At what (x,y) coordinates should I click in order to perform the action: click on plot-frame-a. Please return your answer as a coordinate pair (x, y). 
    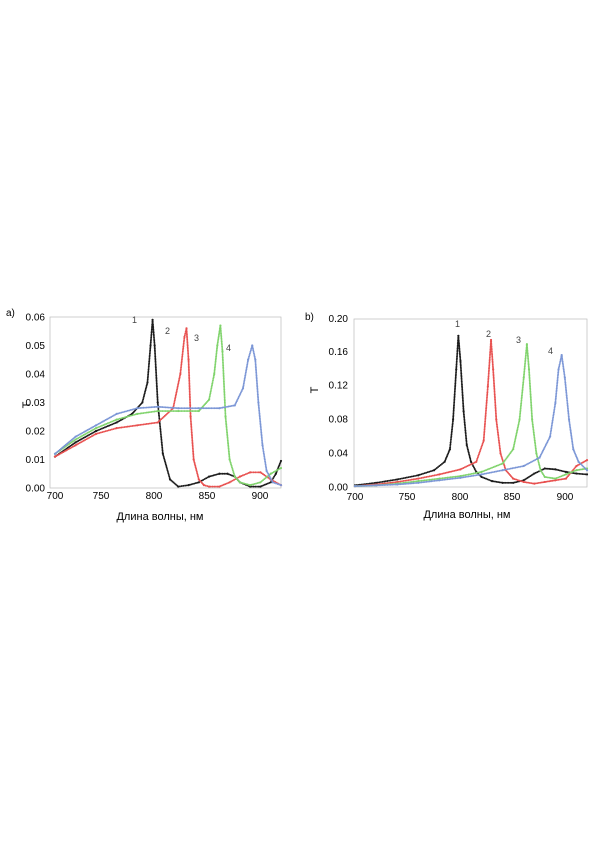
    Looking at the image, I should click on (165, 402).